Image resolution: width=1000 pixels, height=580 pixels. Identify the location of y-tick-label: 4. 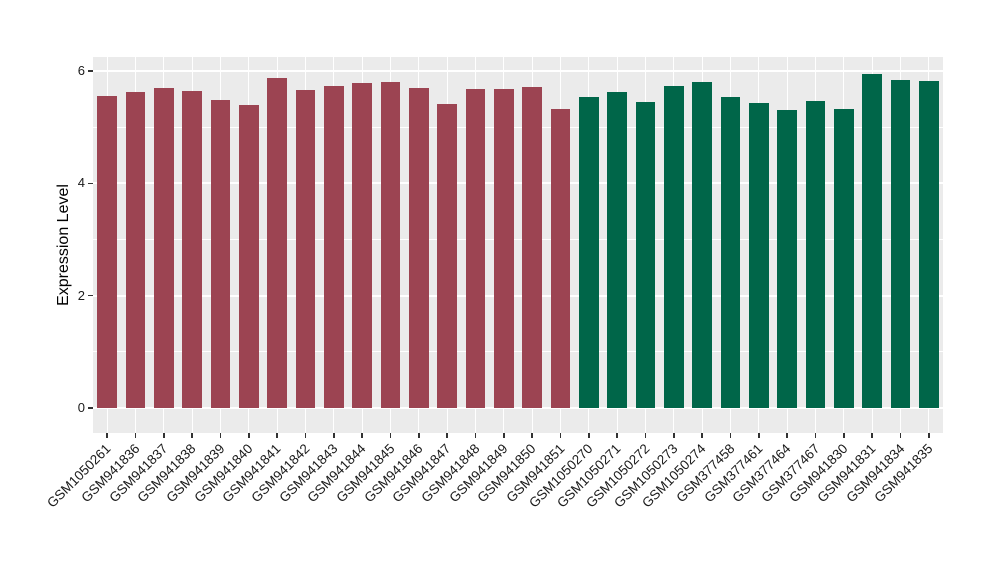
(81, 183).